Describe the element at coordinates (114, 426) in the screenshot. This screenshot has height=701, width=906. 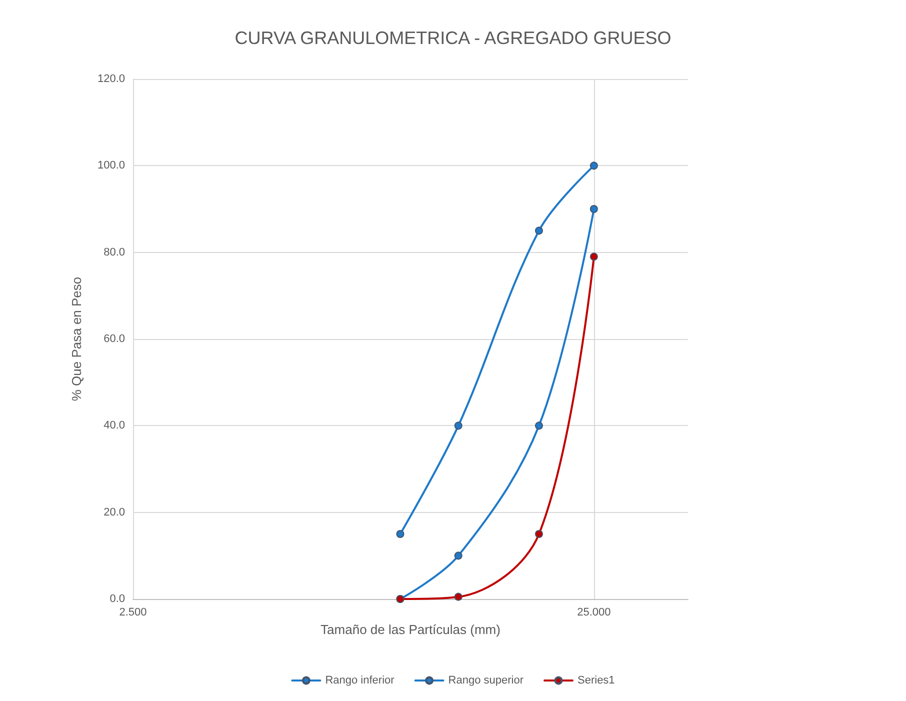
I see `y-tick-label: 40.0` at that location.